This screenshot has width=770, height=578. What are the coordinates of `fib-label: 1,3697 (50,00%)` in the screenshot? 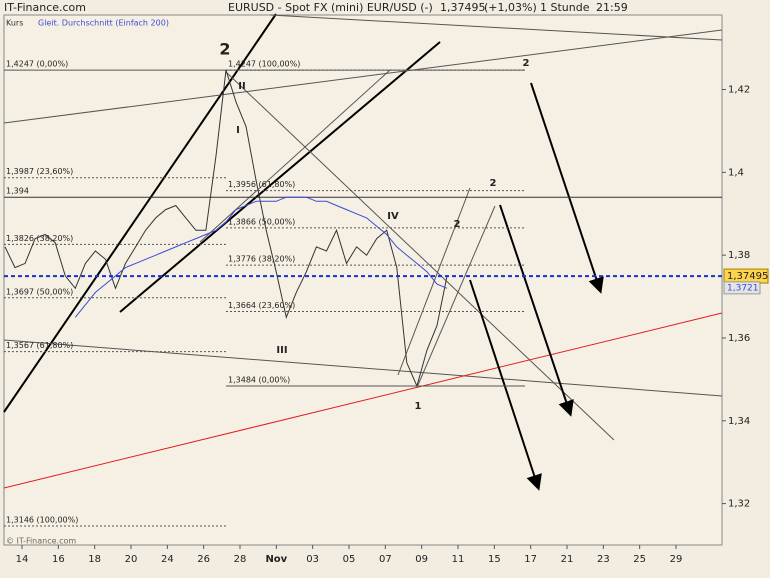 It's located at (39, 291).